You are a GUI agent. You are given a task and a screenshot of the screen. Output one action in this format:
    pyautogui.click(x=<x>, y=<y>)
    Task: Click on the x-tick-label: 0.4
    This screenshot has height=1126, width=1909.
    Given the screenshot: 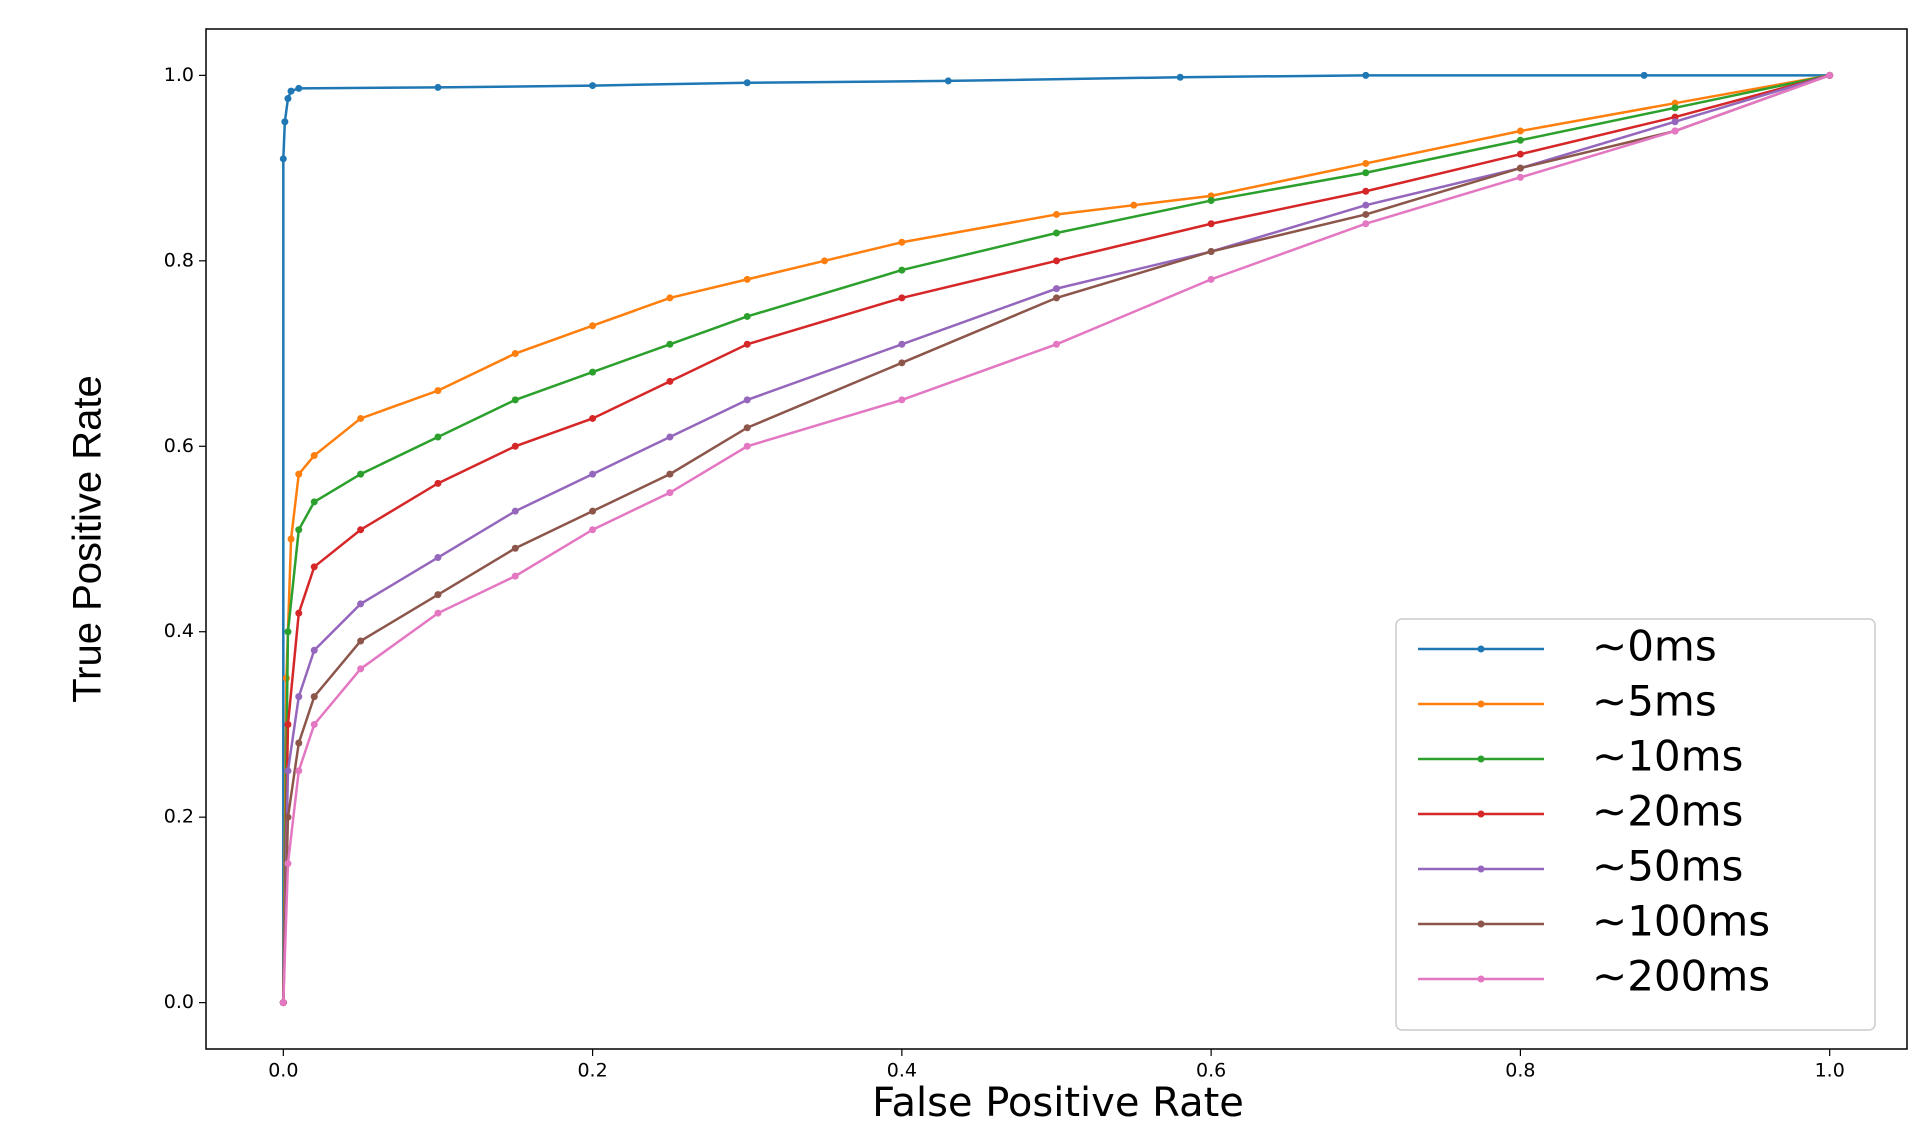 What is the action you would take?
    pyautogui.click(x=902, y=1071)
    